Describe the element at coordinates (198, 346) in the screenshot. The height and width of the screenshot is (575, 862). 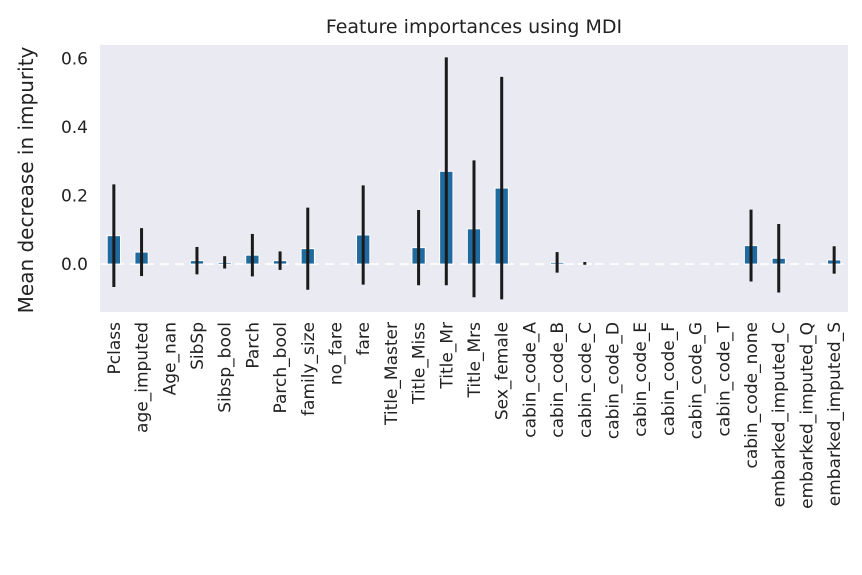
I see `x-tick-label: SibSp` at that location.